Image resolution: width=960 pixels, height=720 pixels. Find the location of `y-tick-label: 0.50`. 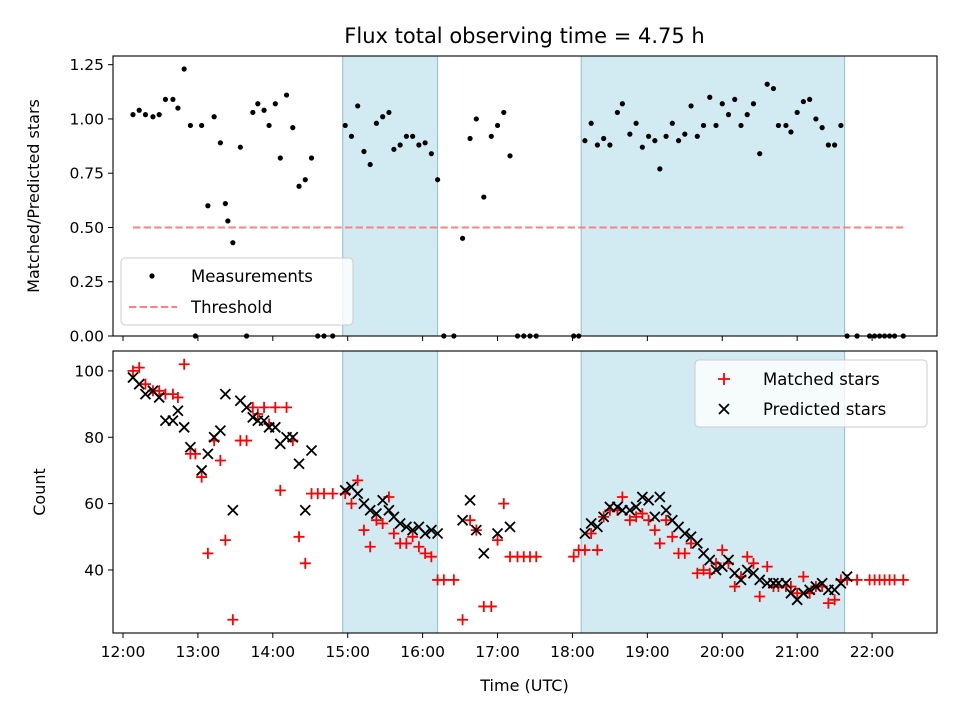

y-tick-label: 0.50 is located at coordinates (86, 228).